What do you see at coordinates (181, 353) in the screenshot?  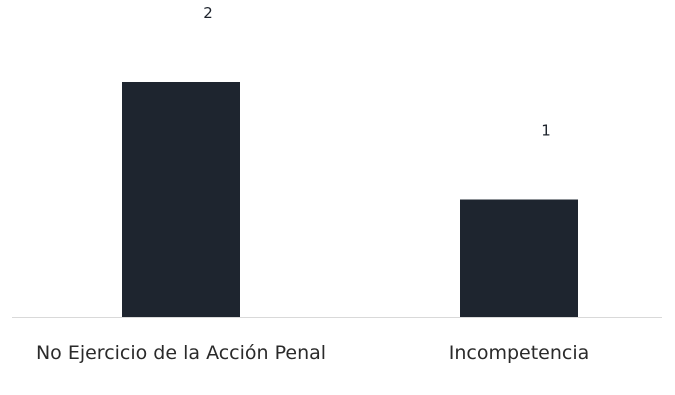 I see `category-label-0: No Ejercicio de la Acción Penal` at bounding box center [181, 353].